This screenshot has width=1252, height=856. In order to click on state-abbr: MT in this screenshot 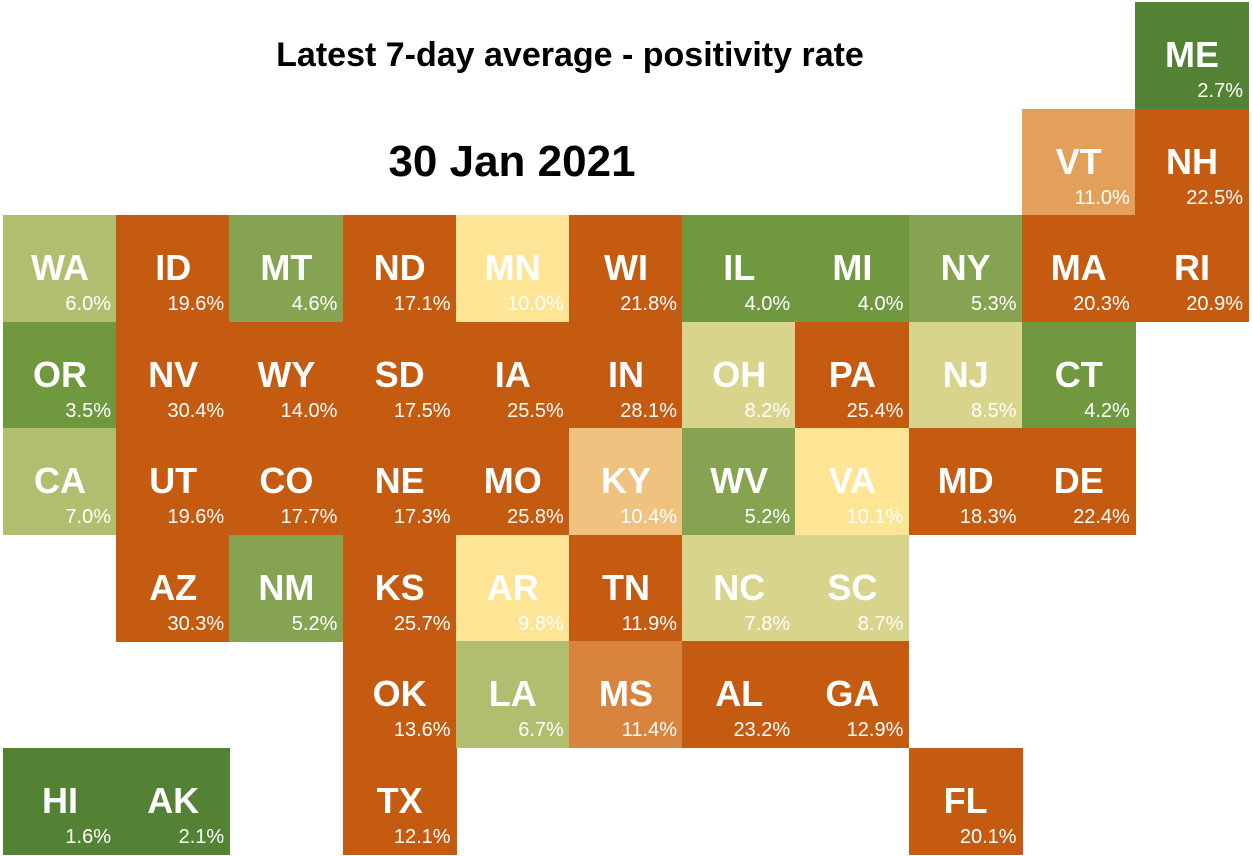, I will do `click(286, 267)`.